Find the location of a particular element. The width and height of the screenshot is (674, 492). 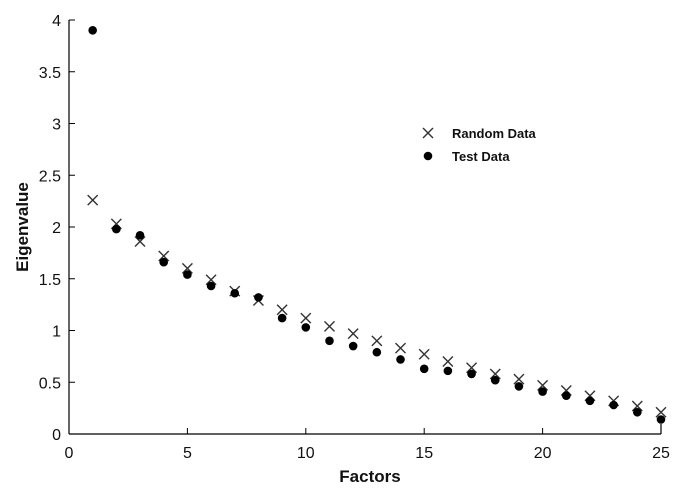

x-tick-label: 25 is located at coordinates (661, 453).